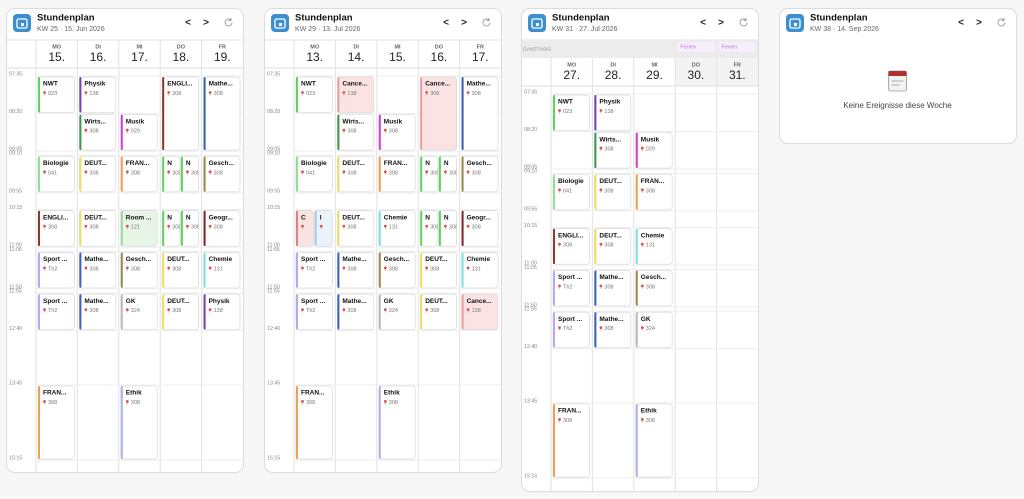  Describe the element at coordinates (305, 228) in the screenshot. I see `event: C` at that location.